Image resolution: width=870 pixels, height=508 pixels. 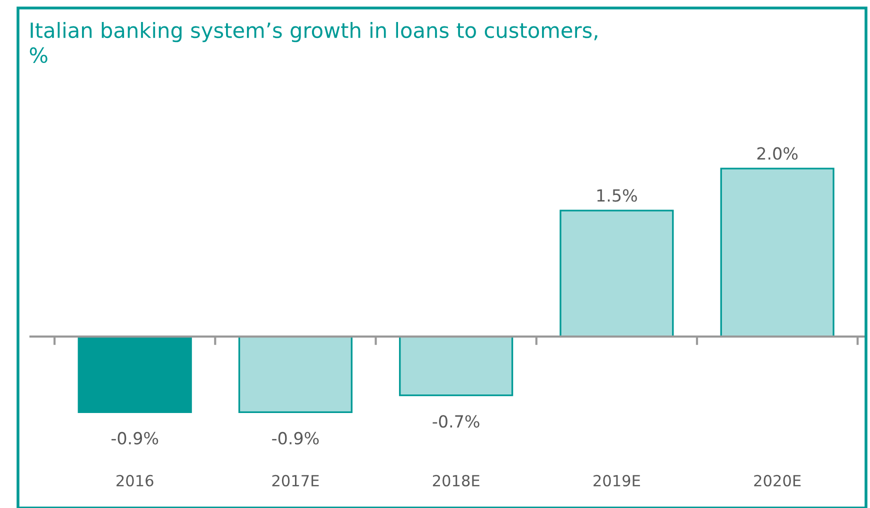 What do you see at coordinates (617, 480) in the screenshot?
I see `x-tick-label: 2019E` at bounding box center [617, 480].